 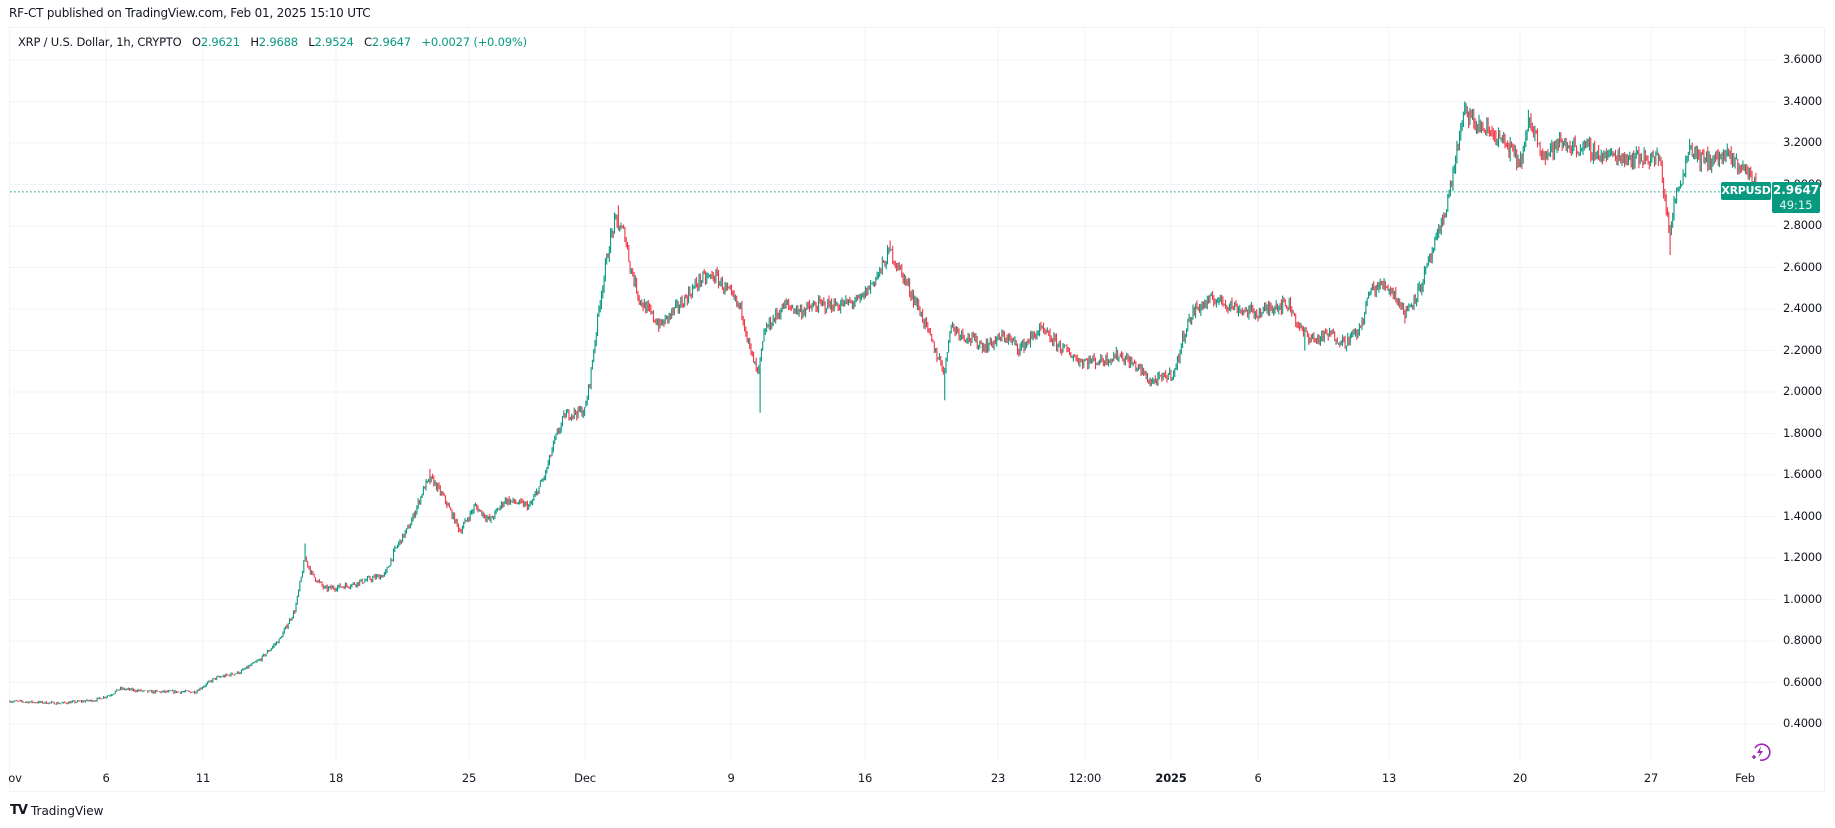 I want to click on tradingview-watermark: TV TradingView, so click(x=56, y=810).